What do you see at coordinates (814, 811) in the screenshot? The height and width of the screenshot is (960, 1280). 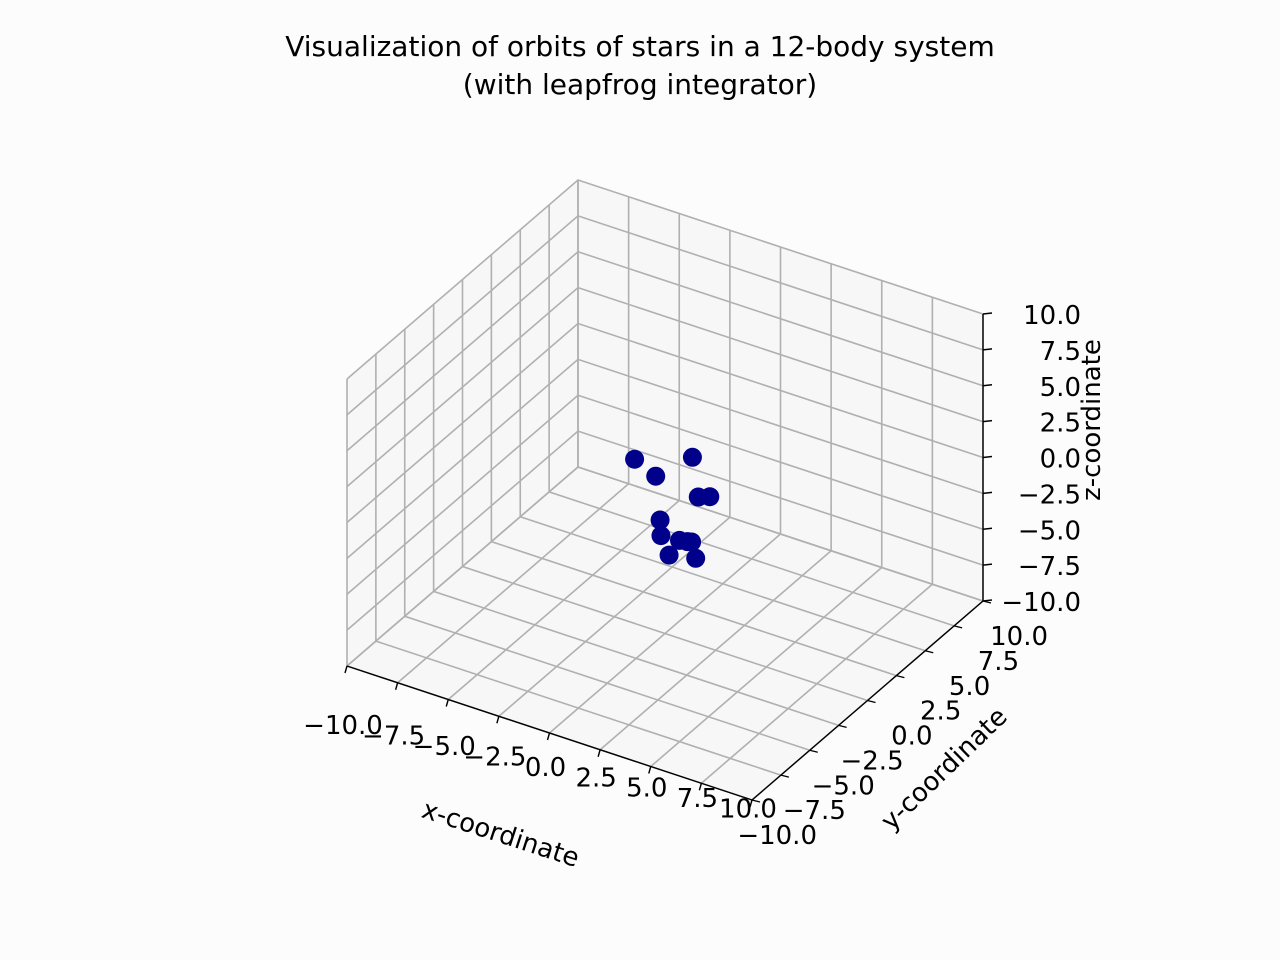 I see `y-tick-label: −7.5` at bounding box center [814, 811].